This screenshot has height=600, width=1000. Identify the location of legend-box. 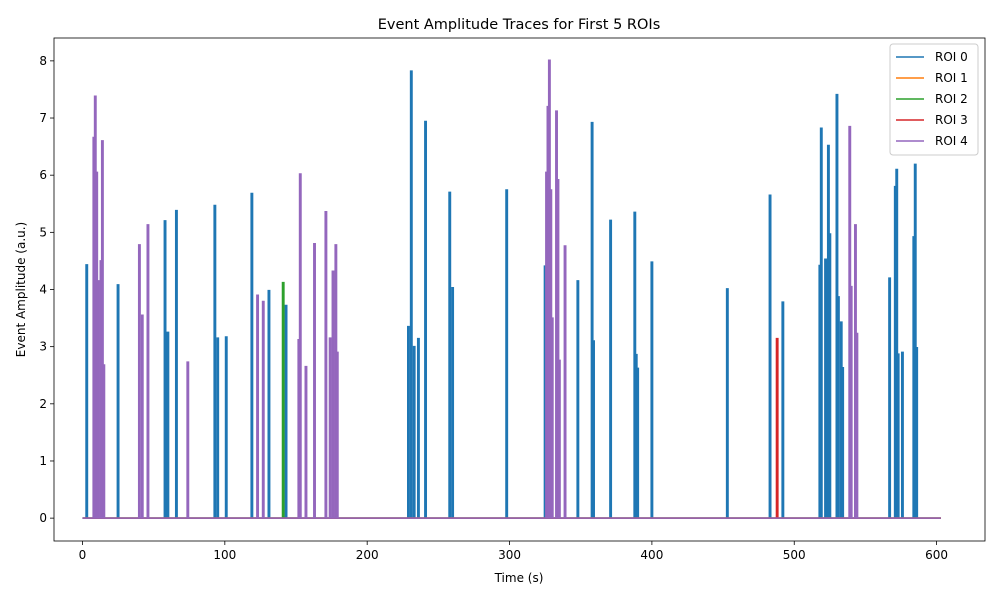
(934, 99).